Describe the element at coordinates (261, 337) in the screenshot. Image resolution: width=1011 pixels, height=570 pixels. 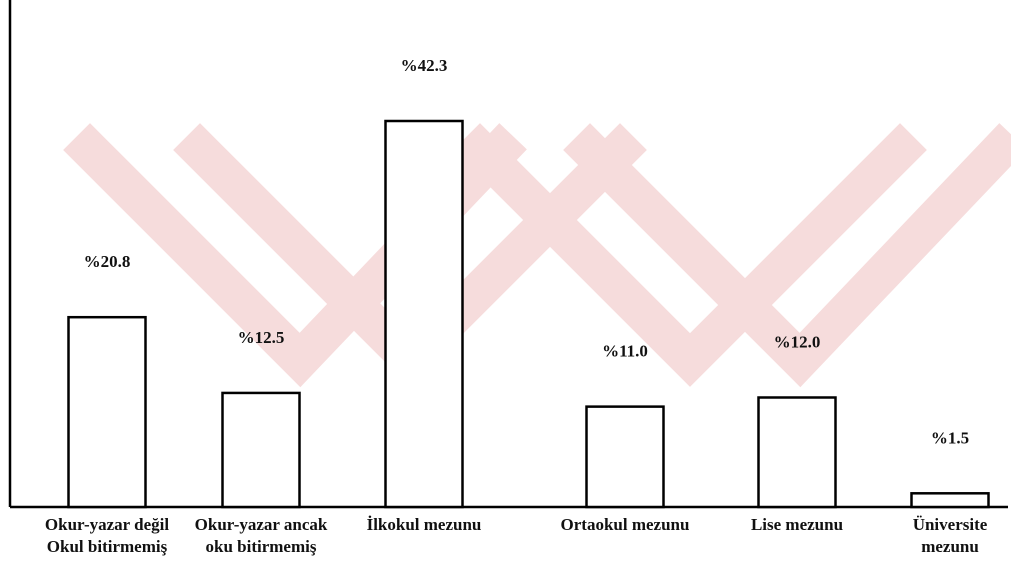
I see `data-label-1: %12.5` at that location.